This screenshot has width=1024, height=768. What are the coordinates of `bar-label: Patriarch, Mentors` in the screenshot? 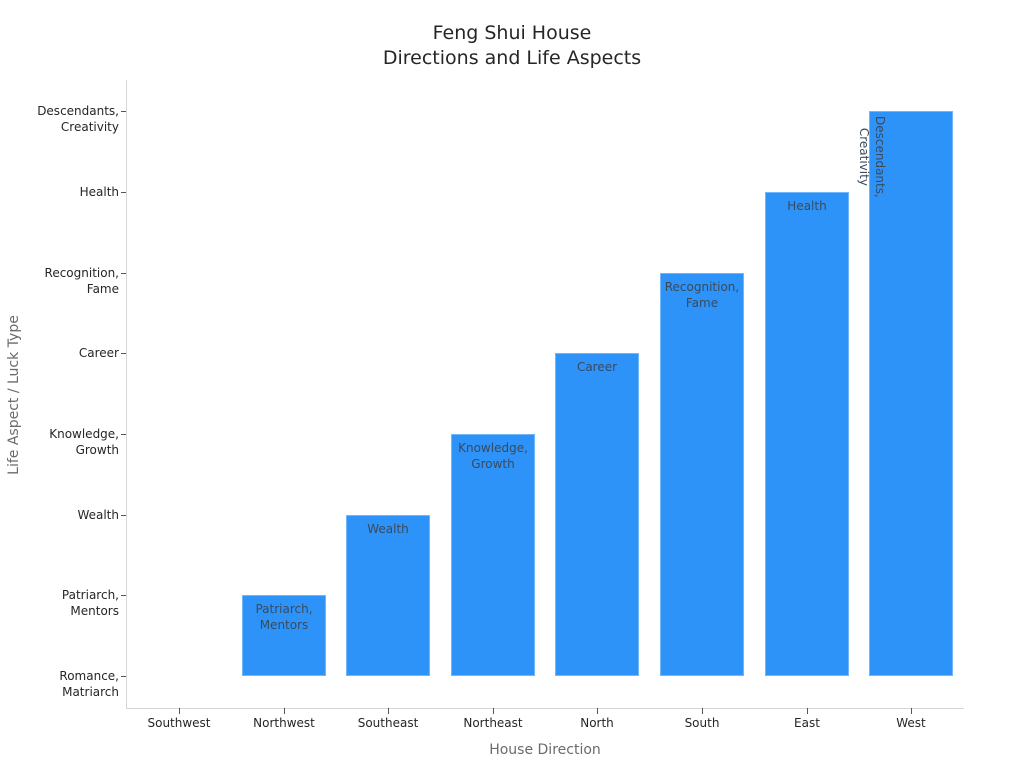 It's located at (284, 617).